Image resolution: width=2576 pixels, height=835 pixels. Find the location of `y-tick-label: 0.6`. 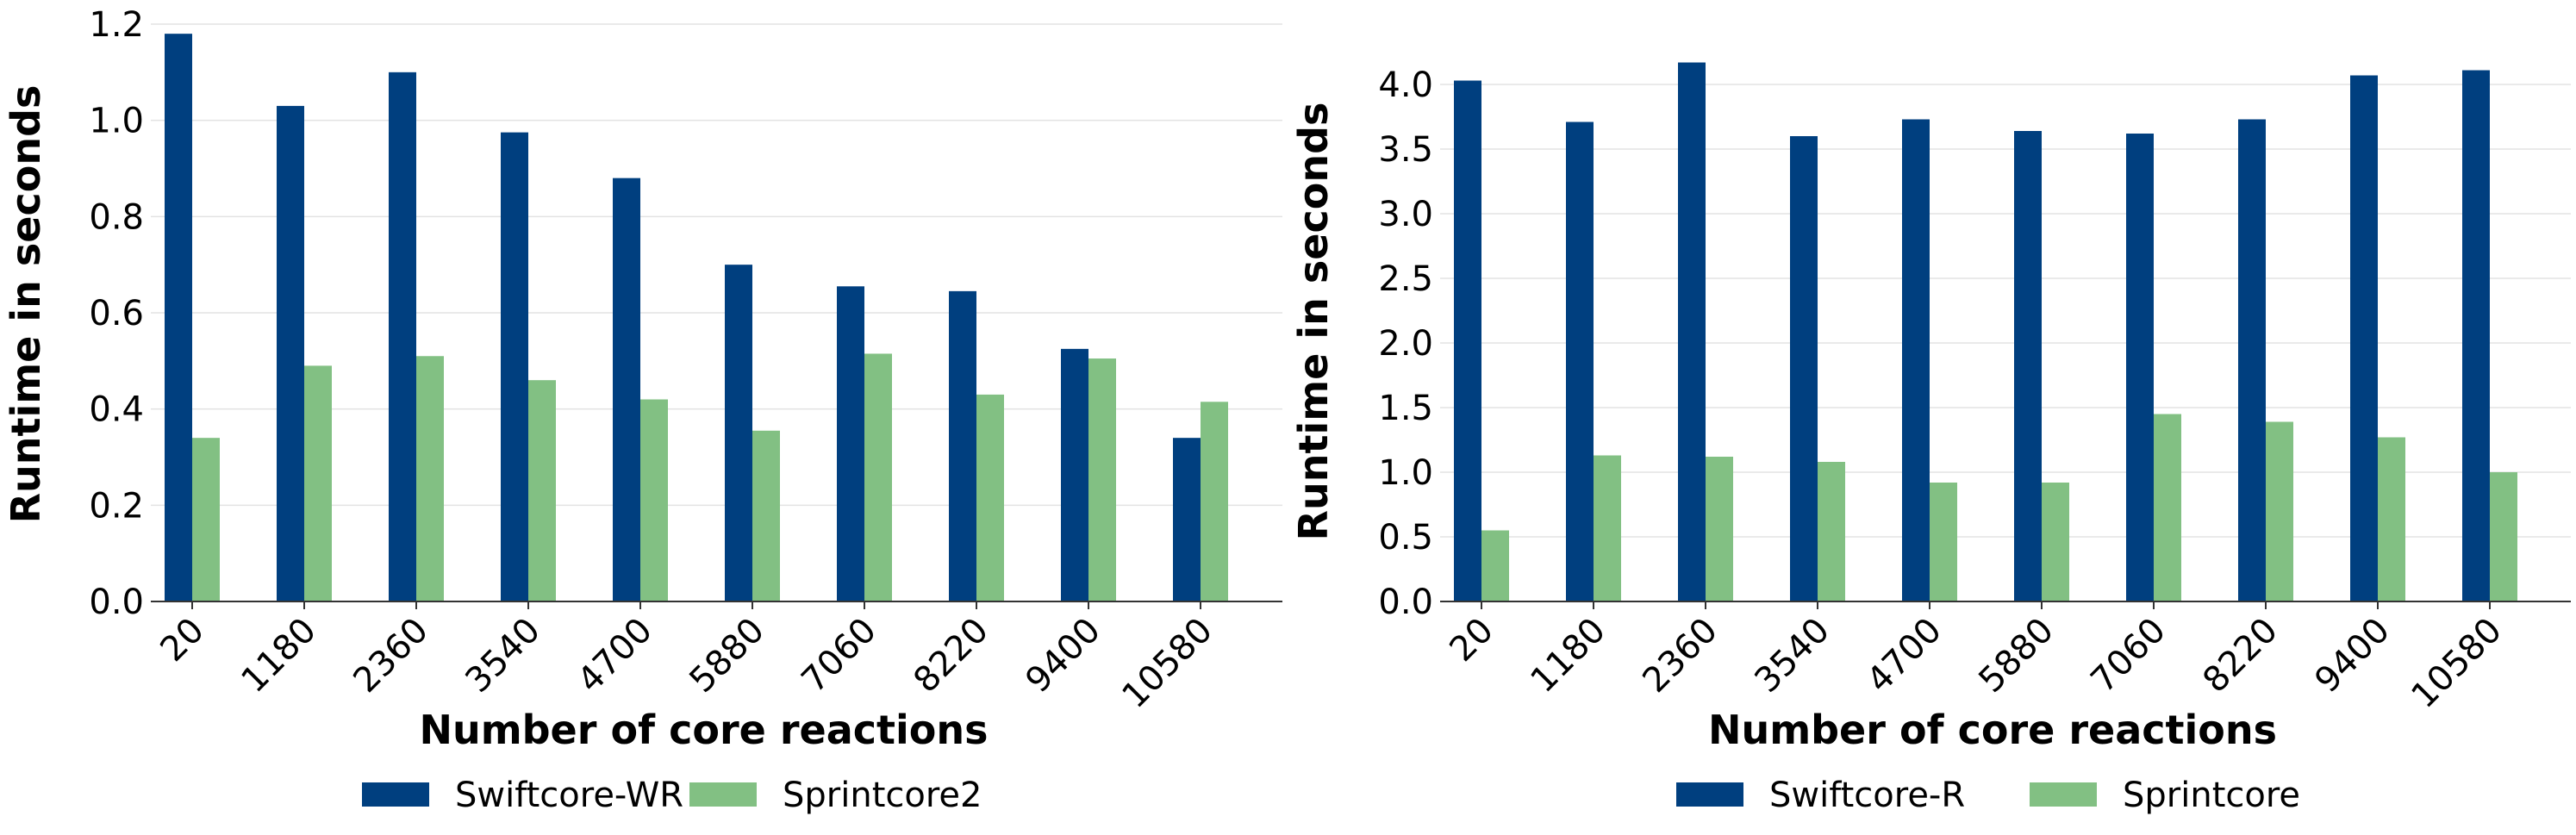

y-tick-label: 0.6 is located at coordinates (116, 313).